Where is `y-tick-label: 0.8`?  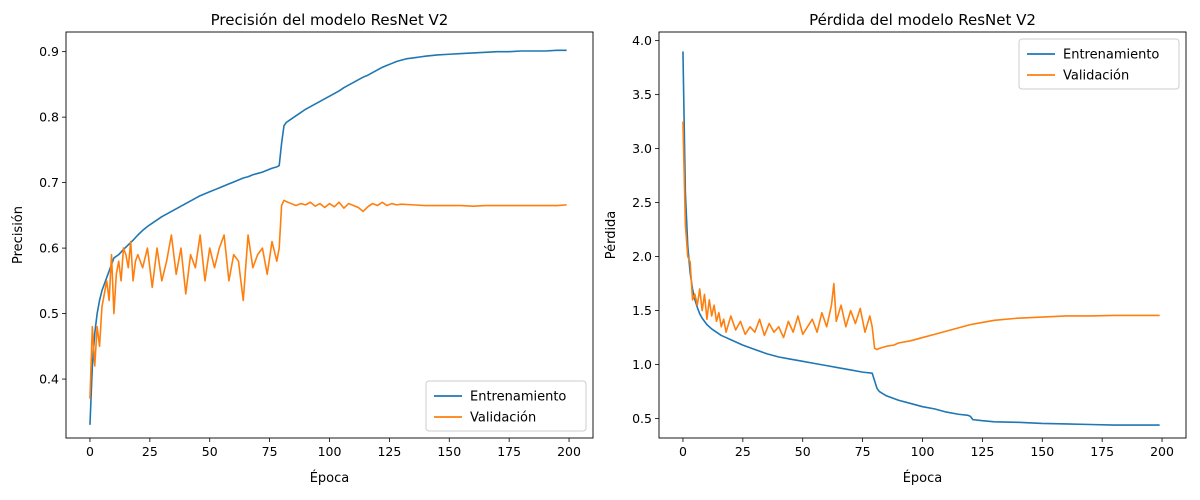
y-tick-label: 0.8 is located at coordinates (49, 117).